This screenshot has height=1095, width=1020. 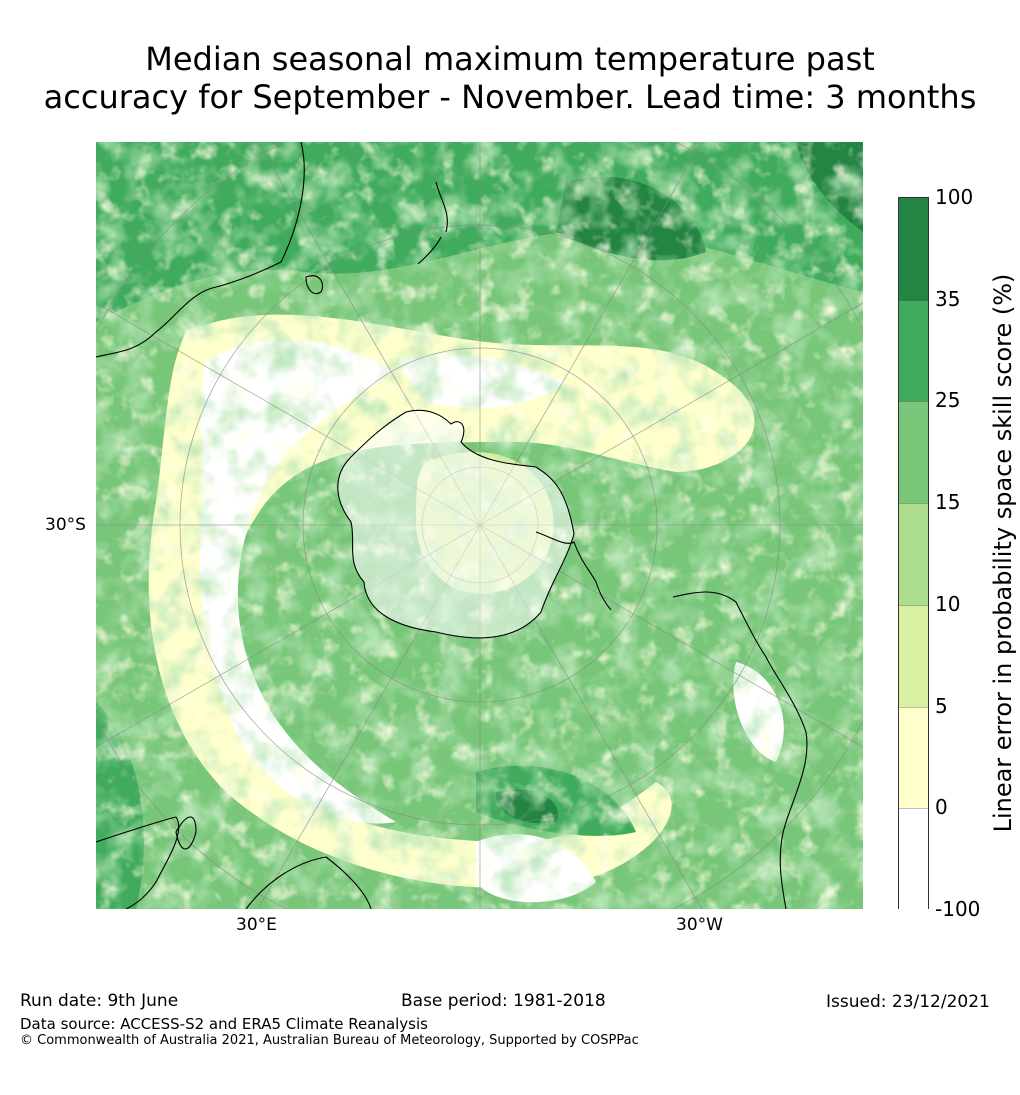 I want to click on colorbar-tick-label: 0, so click(x=941, y=807).